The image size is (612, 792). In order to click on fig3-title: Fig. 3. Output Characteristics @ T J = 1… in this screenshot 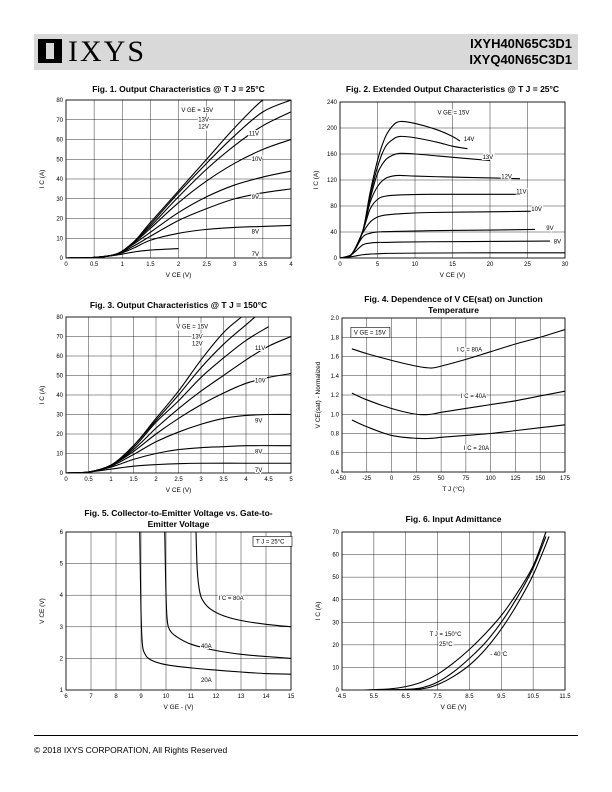, I will do `click(178, 305)`.